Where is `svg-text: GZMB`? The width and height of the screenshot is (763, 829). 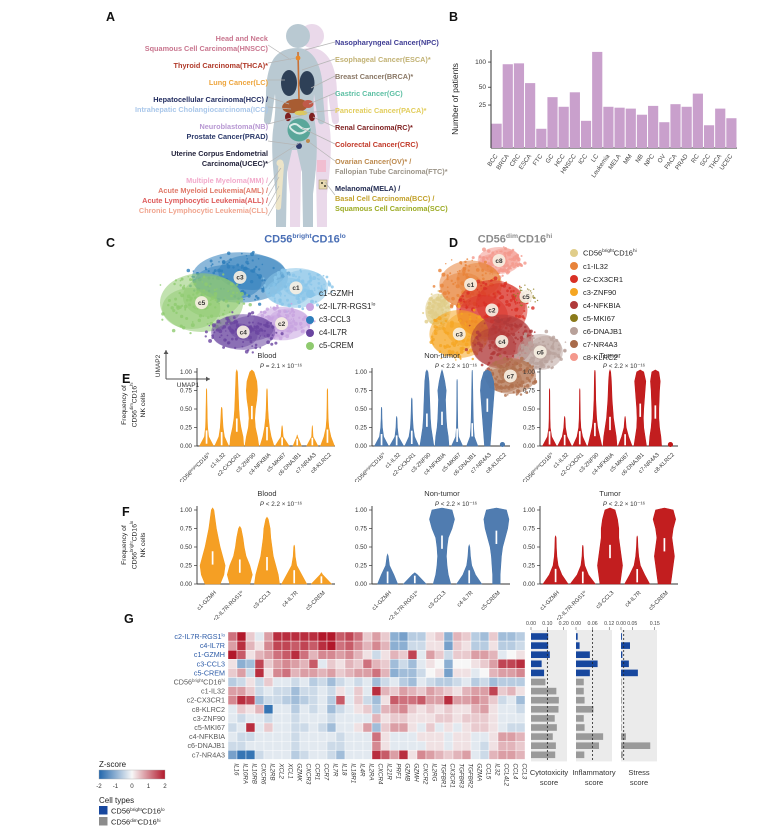 svg-text: GZMB is located at coordinates (406, 772).